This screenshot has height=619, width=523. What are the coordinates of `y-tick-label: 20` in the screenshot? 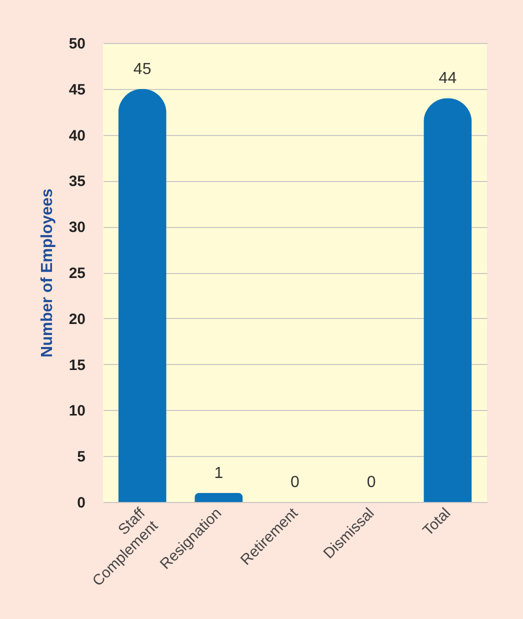 It's located at (77, 319).